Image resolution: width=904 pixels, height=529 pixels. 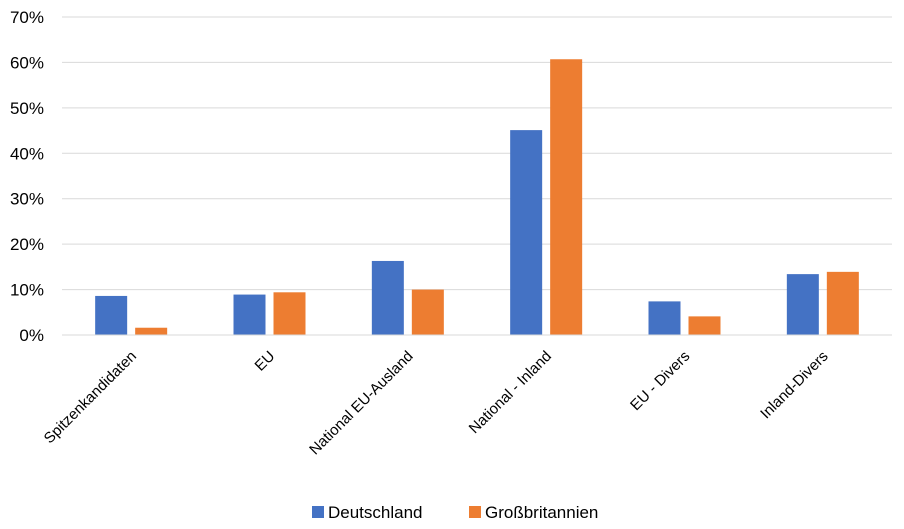 I want to click on x-category-label: Inland-Divers, so click(x=794, y=385).